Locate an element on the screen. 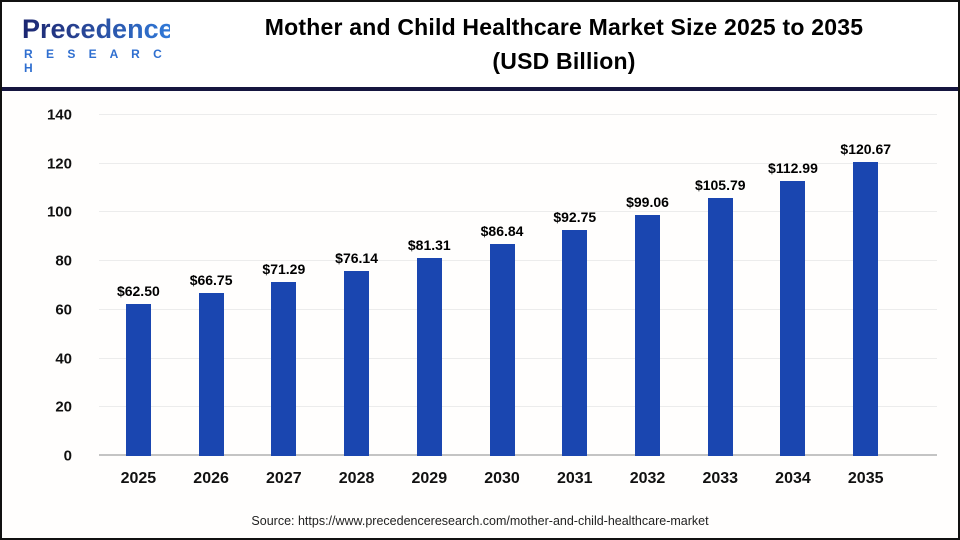  y-tick-label-100: 100 is located at coordinates (59, 212).